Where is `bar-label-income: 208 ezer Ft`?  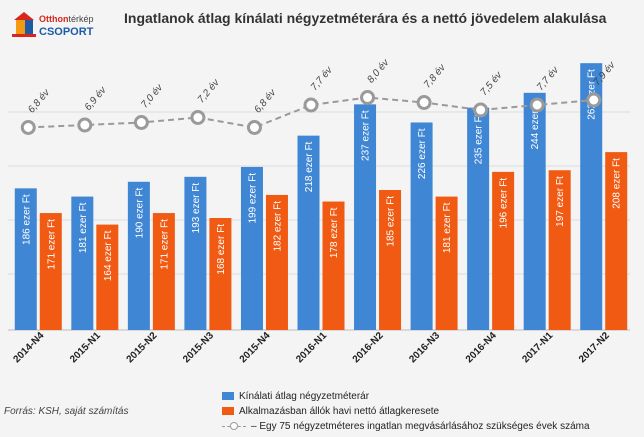
bar-label-income: 208 ezer Ft is located at coordinates (617, 183).